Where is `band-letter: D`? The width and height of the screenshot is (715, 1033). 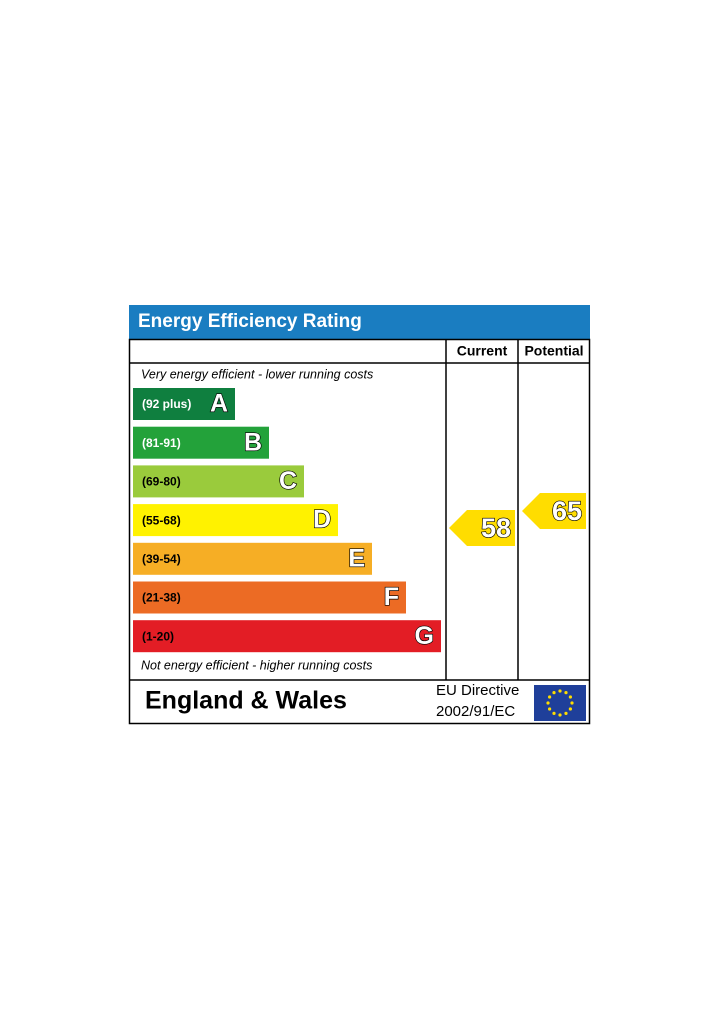
band-letter: D is located at coordinates (322, 520).